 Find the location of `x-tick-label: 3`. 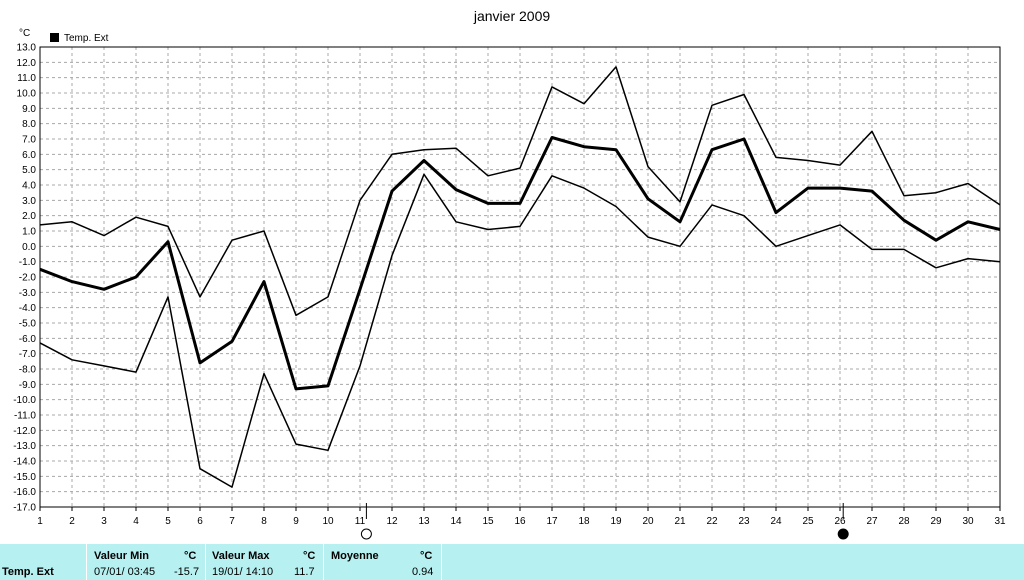

x-tick-label: 3 is located at coordinates (104, 521).